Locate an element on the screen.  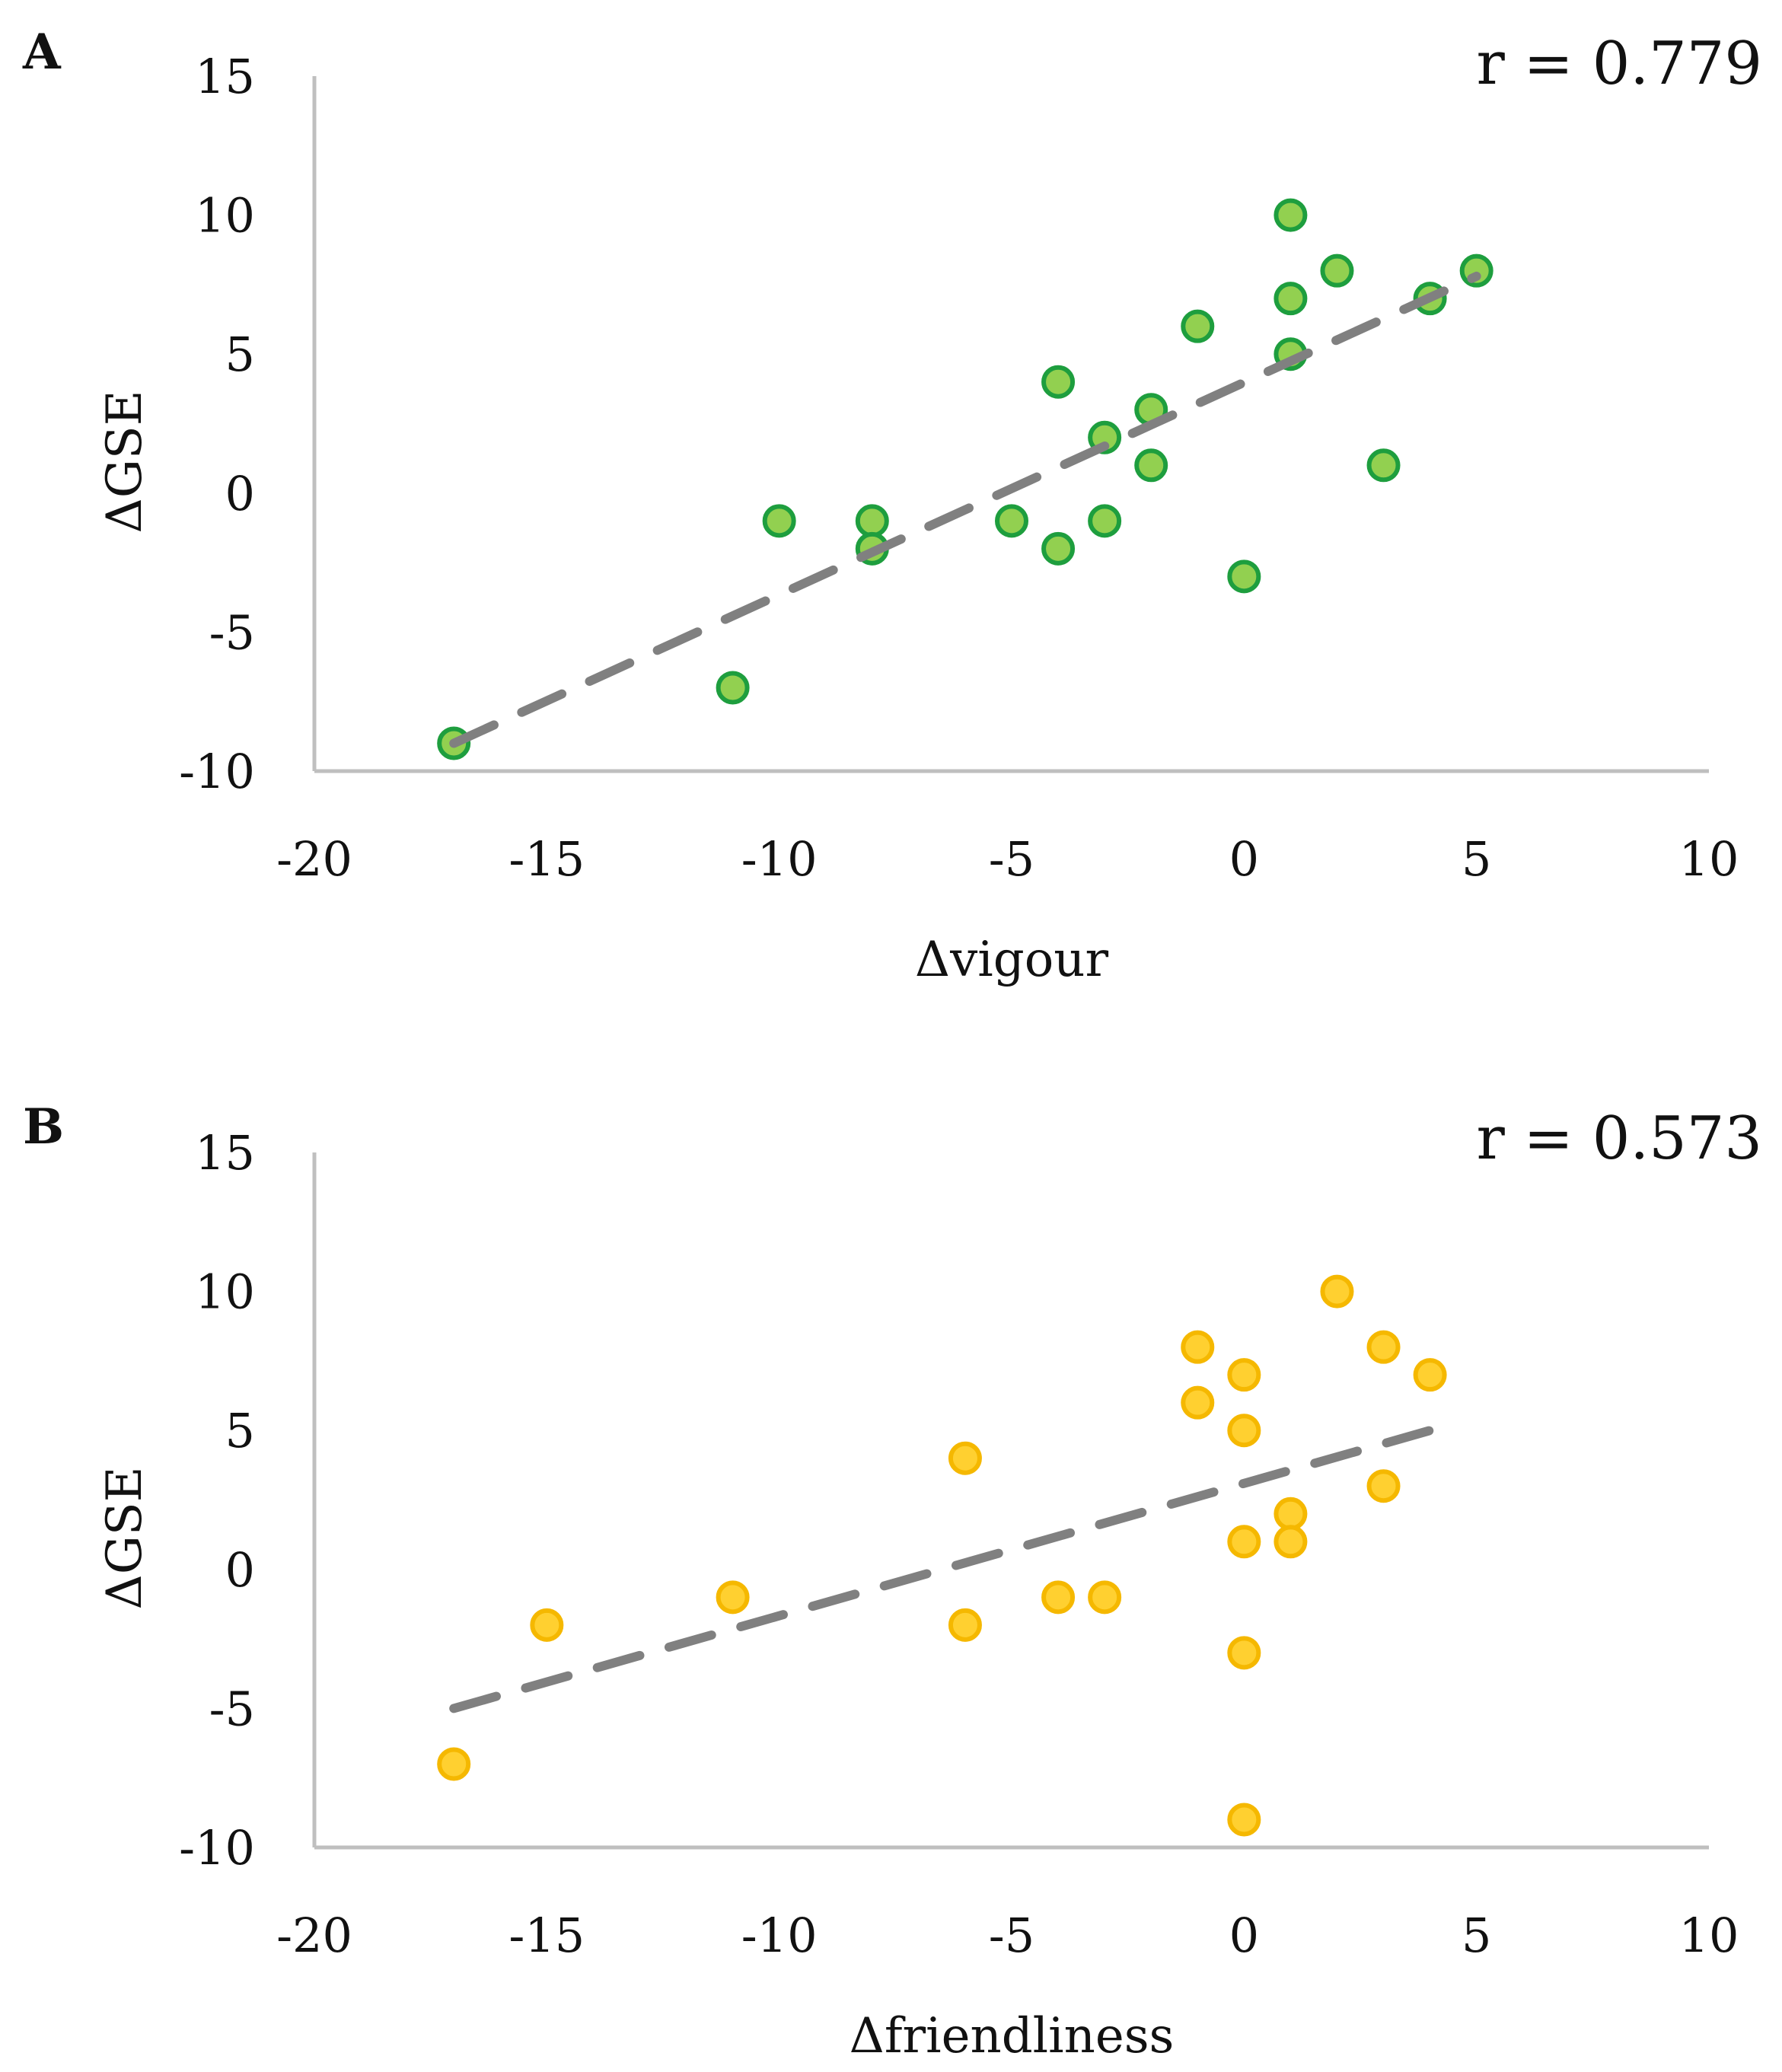
panel-letter: B is located at coordinates (43, 1127).